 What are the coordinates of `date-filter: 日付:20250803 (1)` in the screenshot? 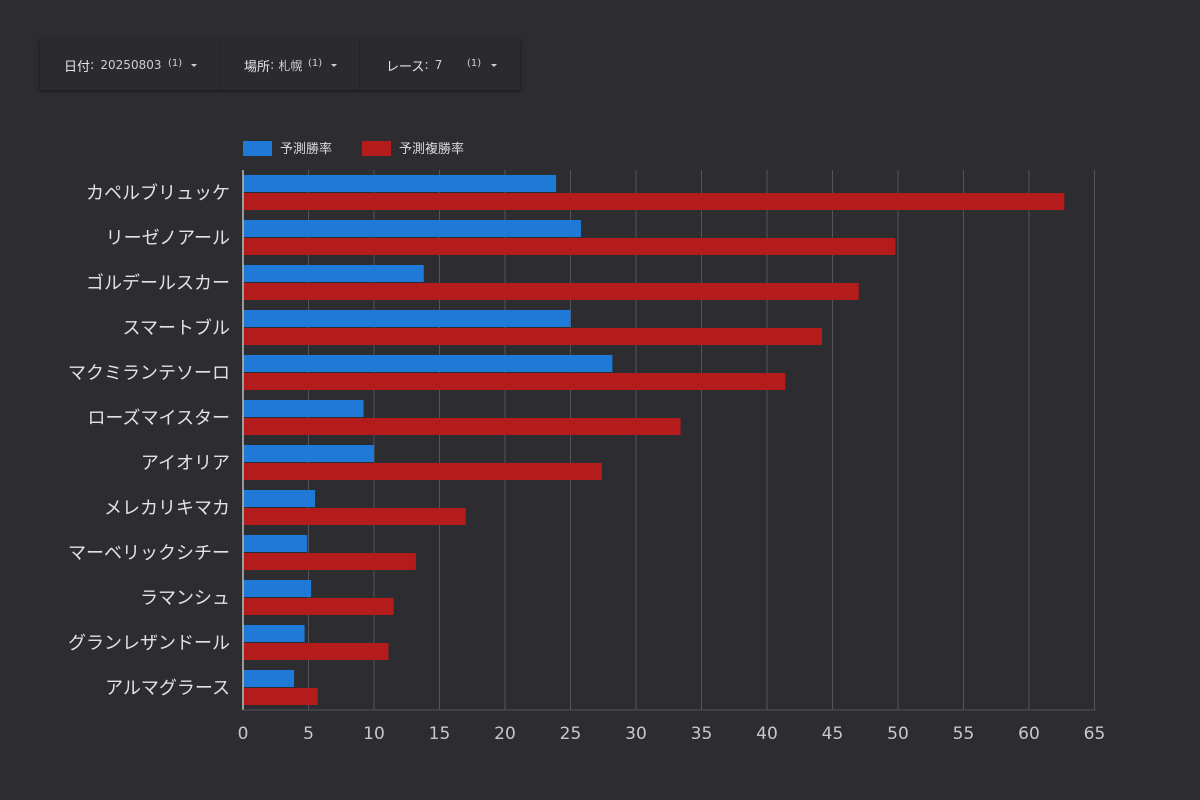 It's located at (130, 65).